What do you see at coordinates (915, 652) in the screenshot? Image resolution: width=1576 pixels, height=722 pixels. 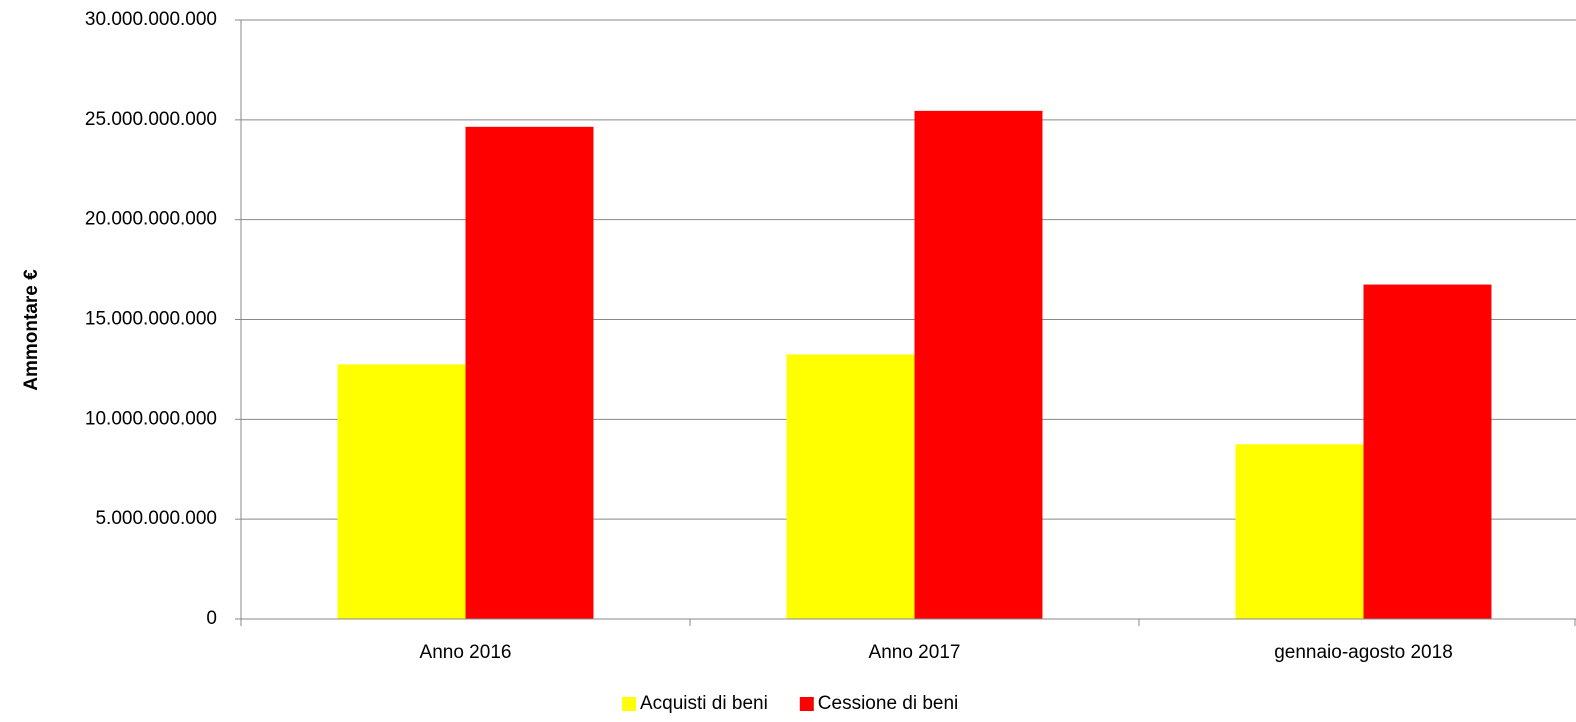 I see `x-tick-label: Anno 2017` at bounding box center [915, 652].